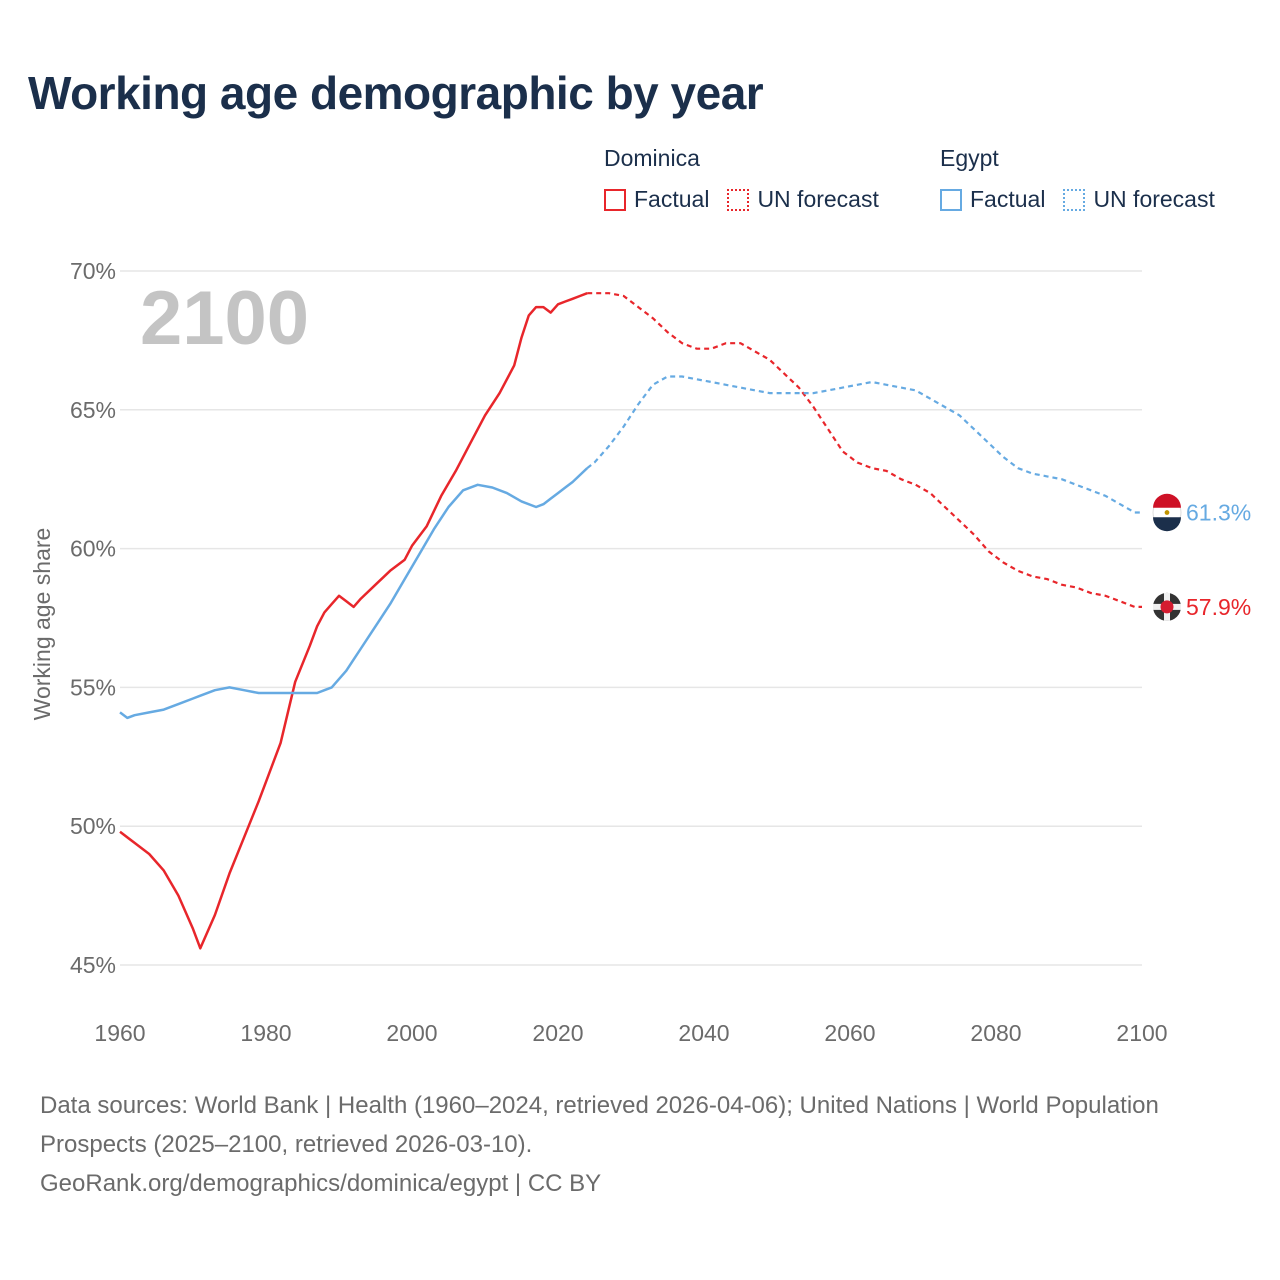  Describe the element at coordinates (849, 1033) in the screenshot. I see `x-tick-label: 2060` at that location.